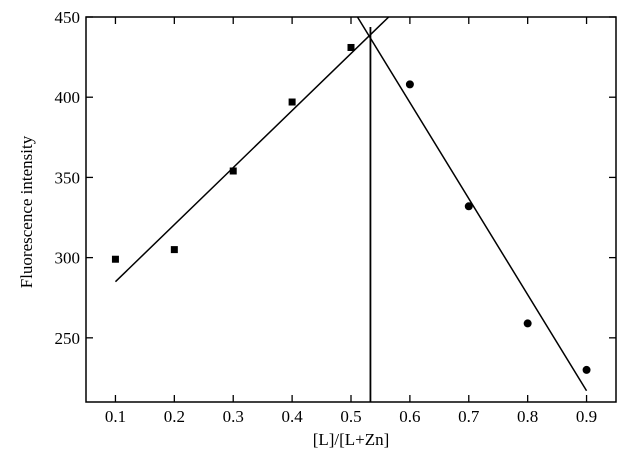 This screenshot has height=459, width=624. Describe the element at coordinates (68, 97) in the screenshot. I see `y-tick-label: 400` at that location.